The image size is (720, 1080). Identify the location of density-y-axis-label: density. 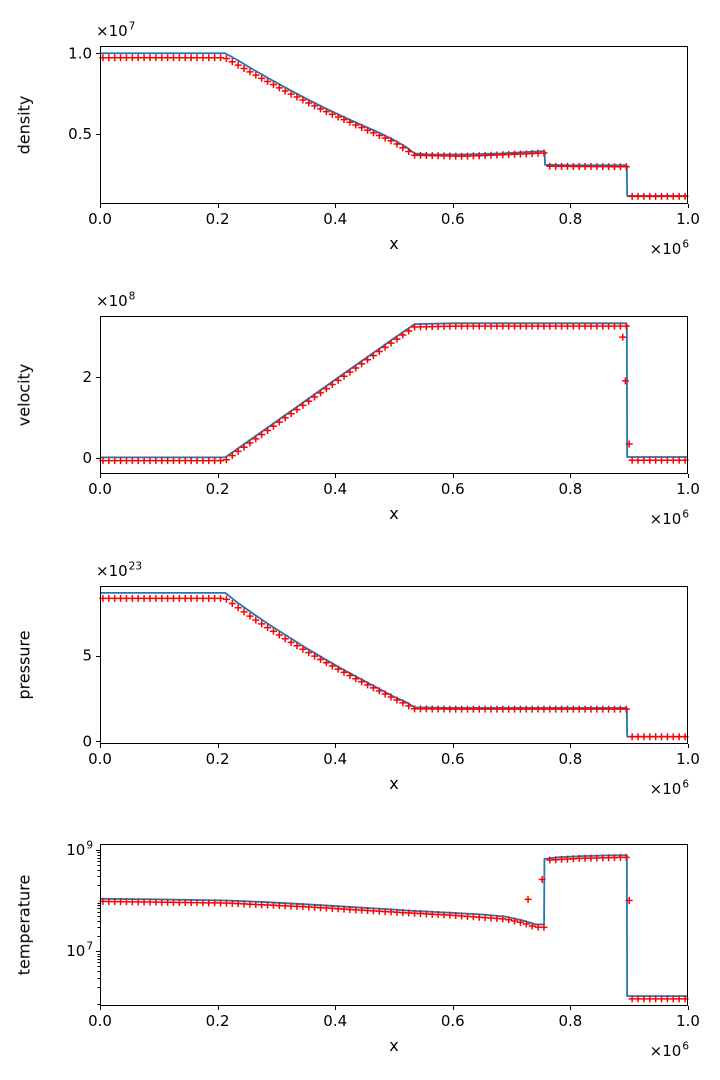
(24, 125).